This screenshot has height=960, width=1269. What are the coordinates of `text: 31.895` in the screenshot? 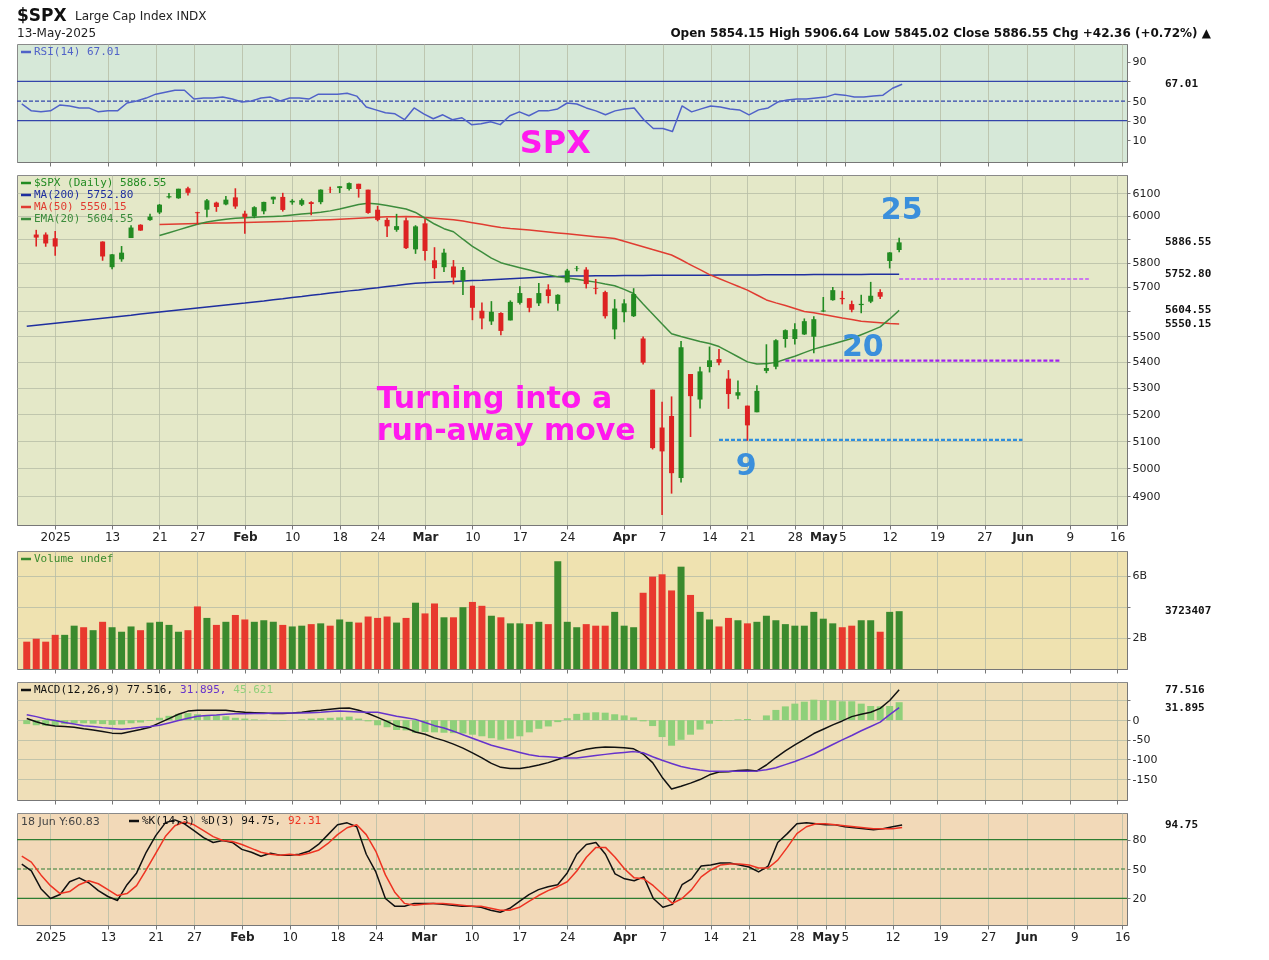 It's located at (1185, 707).